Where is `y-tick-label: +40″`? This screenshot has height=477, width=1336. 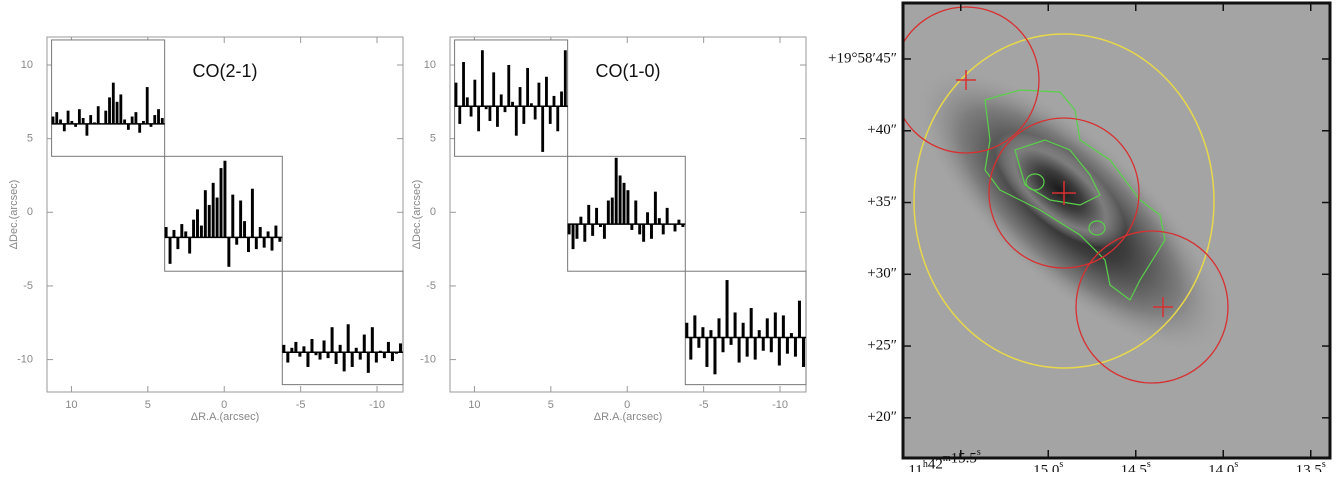 y-tick-label: +40″ is located at coordinates (882, 130).